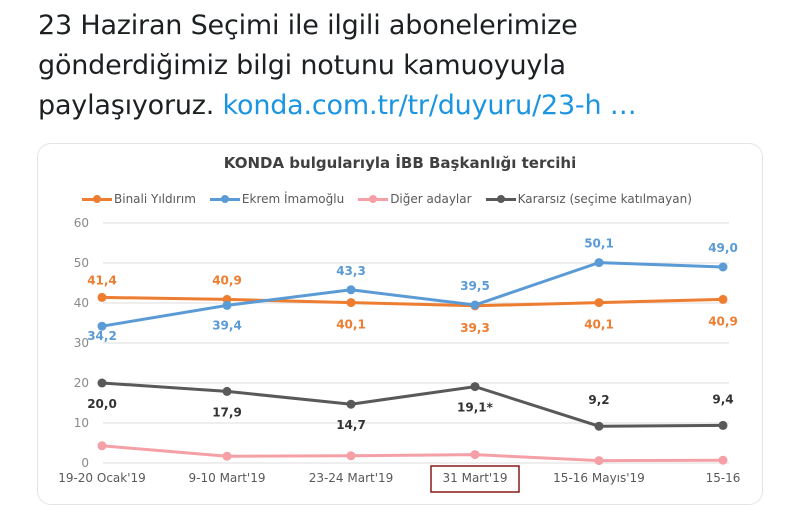 This screenshot has width=800, height=505. Describe the element at coordinates (302, 65) in the screenshot. I see `tweet-line-2: gönderdiğimiz bilgi notunu kamuoyuyla` at that location.